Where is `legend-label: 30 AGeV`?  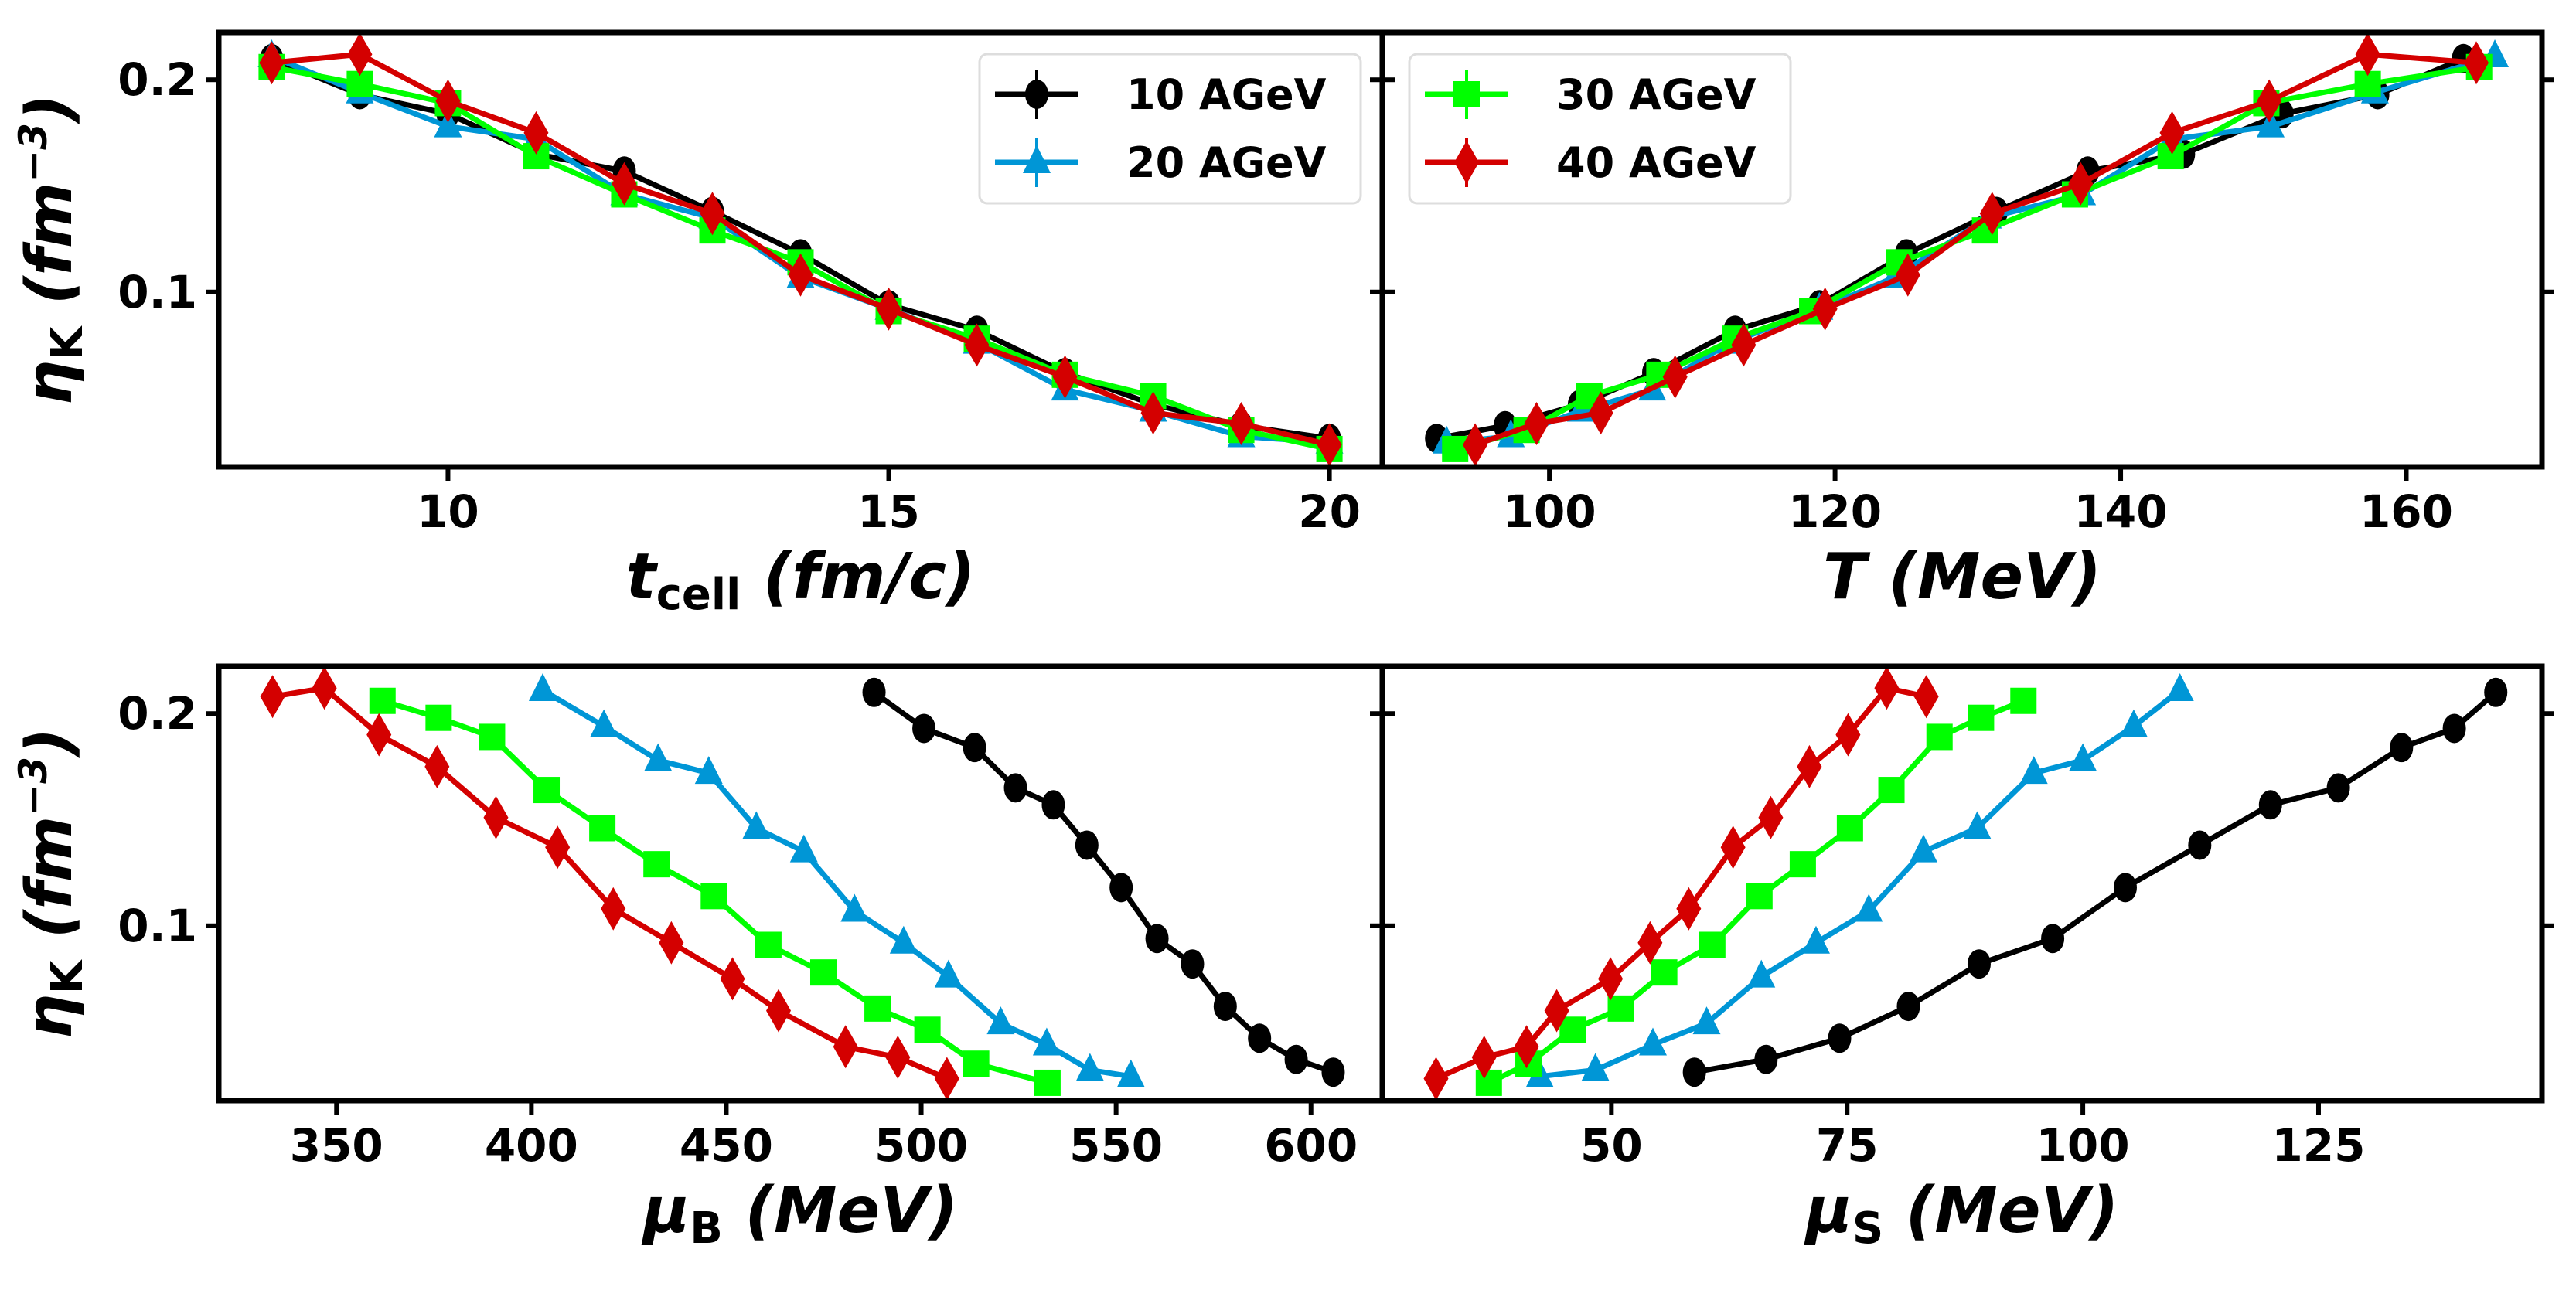 legend-label: 30 AGeV is located at coordinates (1656, 94).